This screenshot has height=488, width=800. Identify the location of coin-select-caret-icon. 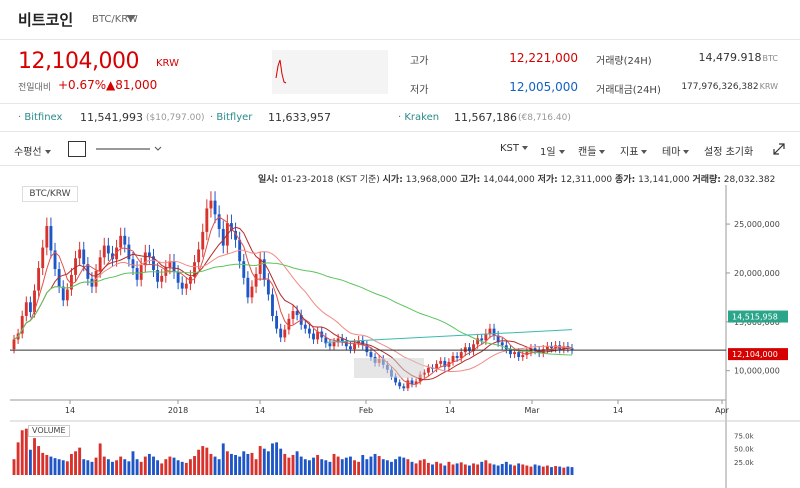
(131, 18).